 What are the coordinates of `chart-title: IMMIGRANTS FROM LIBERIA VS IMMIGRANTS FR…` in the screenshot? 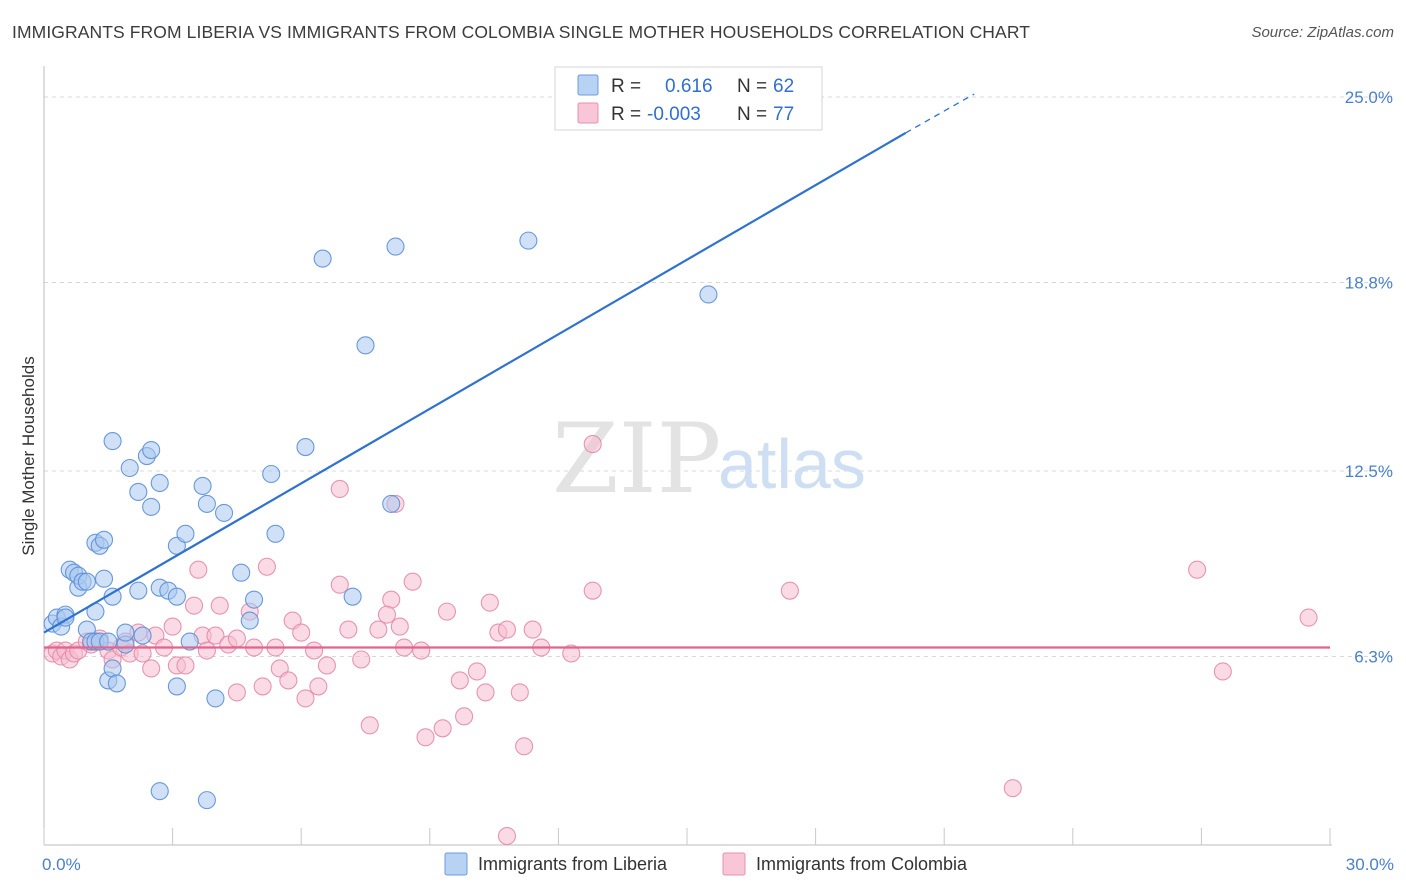 It's located at (521, 32).